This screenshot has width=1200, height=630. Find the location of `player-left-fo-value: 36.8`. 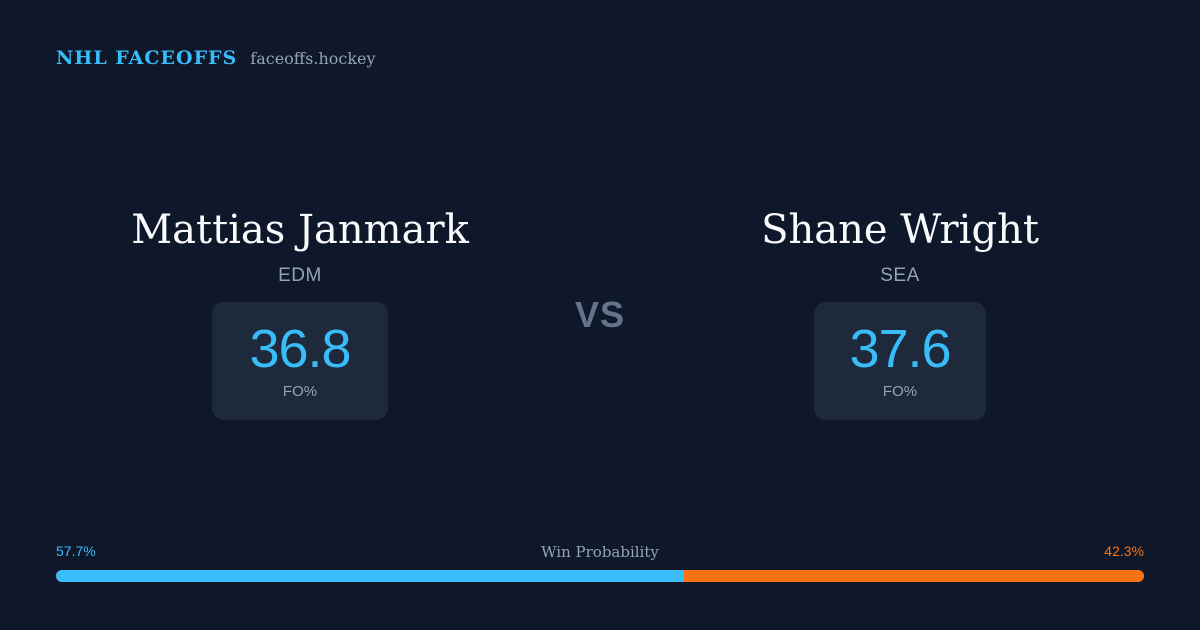

player-left-fo-value: 36.8 is located at coordinates (300, 349).